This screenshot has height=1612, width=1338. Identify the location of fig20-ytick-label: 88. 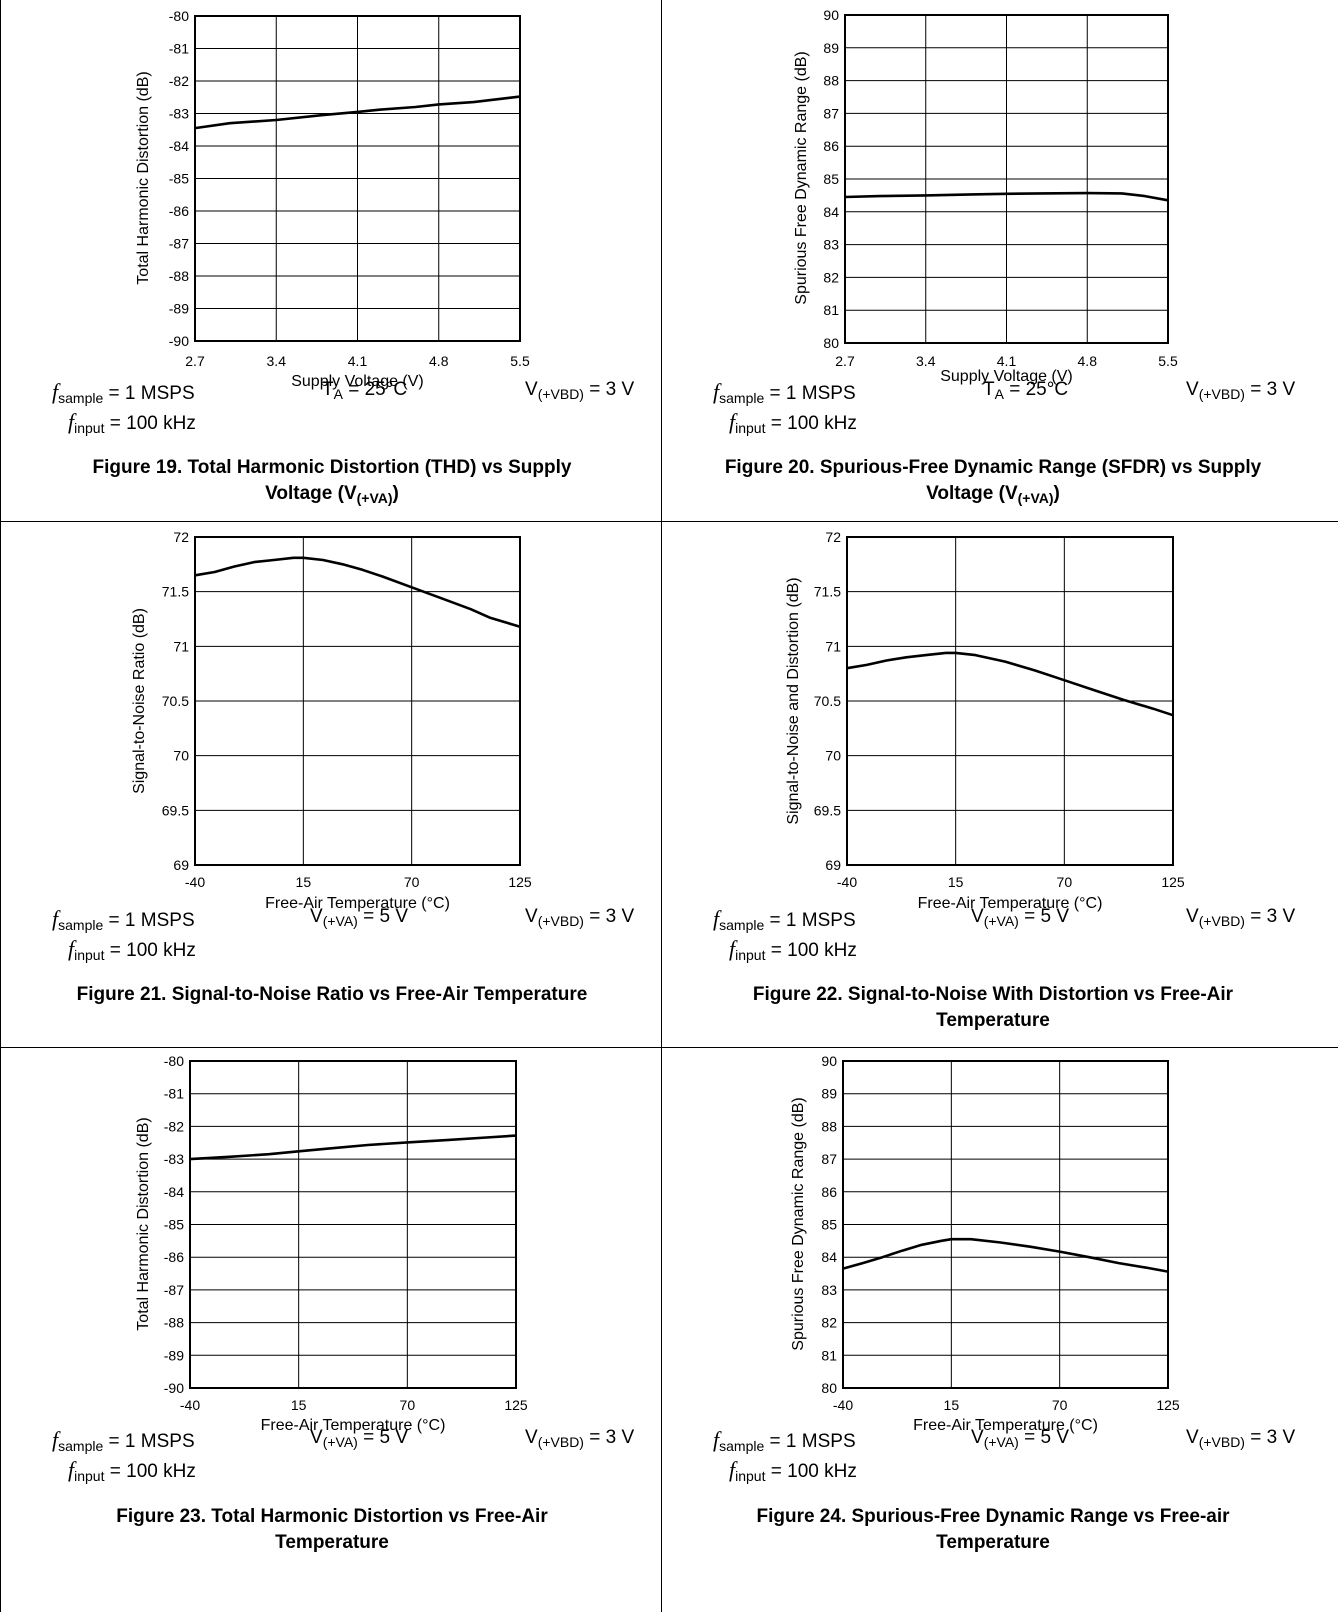
(831, 81).